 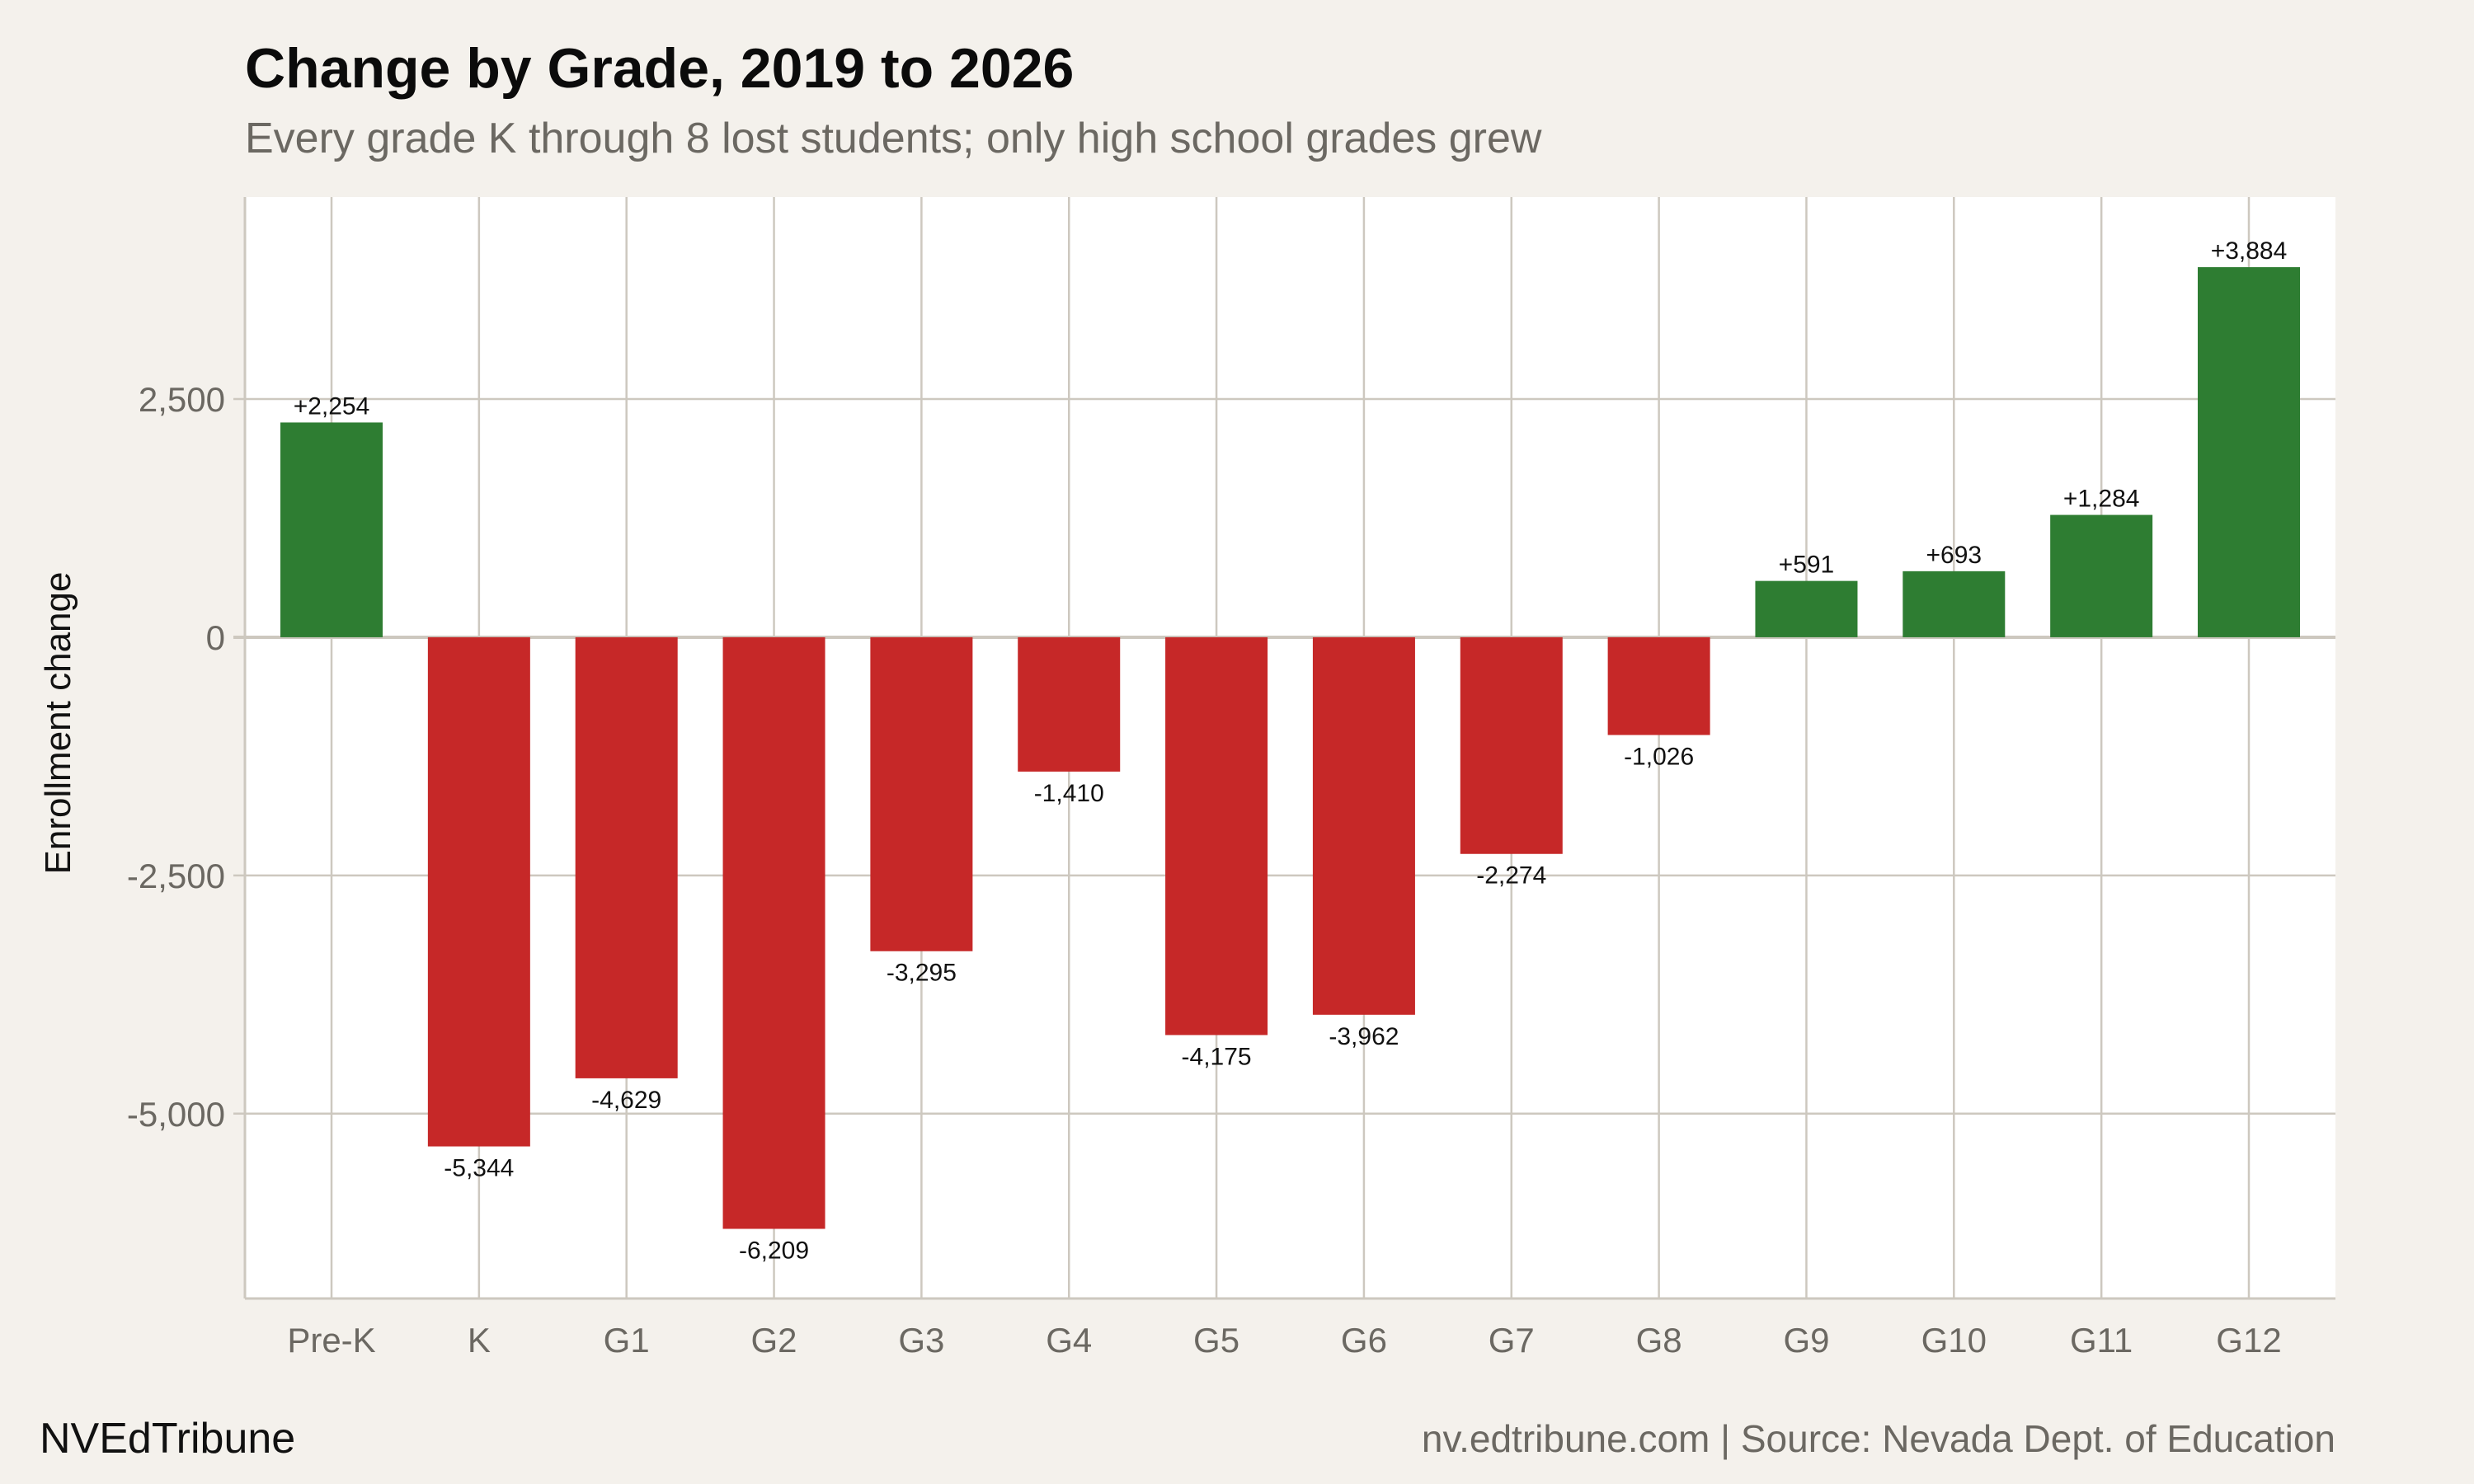 I want to click on chart-title: Change by Grade, 2019 to 2026, so click(x=660, y=68).